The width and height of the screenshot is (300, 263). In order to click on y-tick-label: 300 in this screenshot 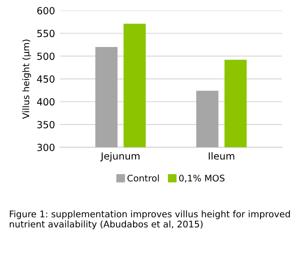, I will do `click(45, 148)`.